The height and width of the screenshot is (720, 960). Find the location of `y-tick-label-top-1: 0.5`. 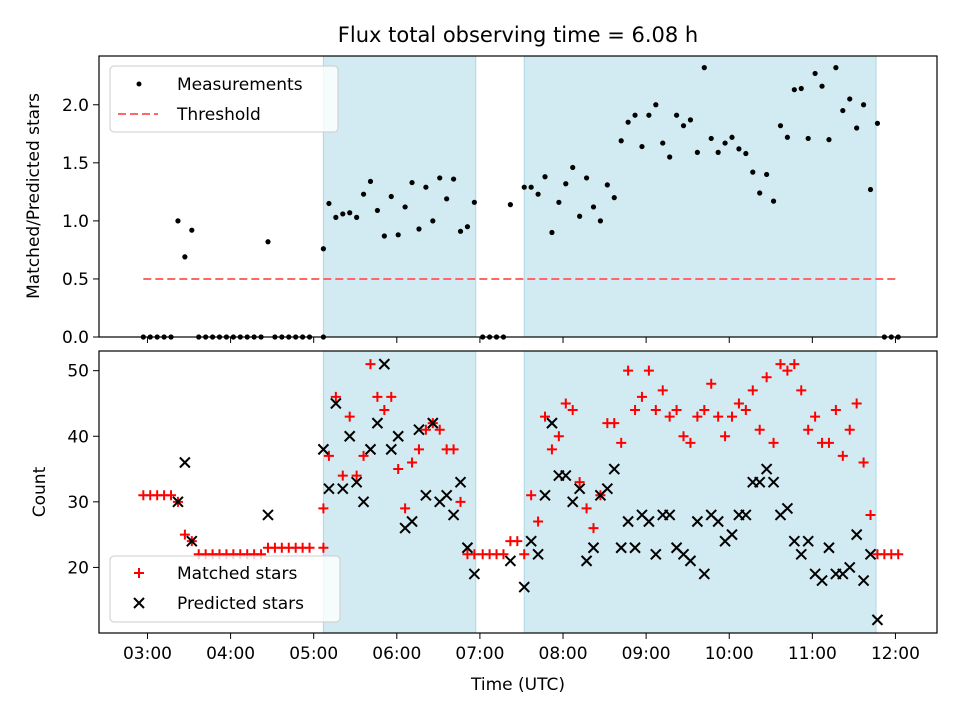

y-tick-label-top-1: 0.5 is located at coordinates (75, 280).